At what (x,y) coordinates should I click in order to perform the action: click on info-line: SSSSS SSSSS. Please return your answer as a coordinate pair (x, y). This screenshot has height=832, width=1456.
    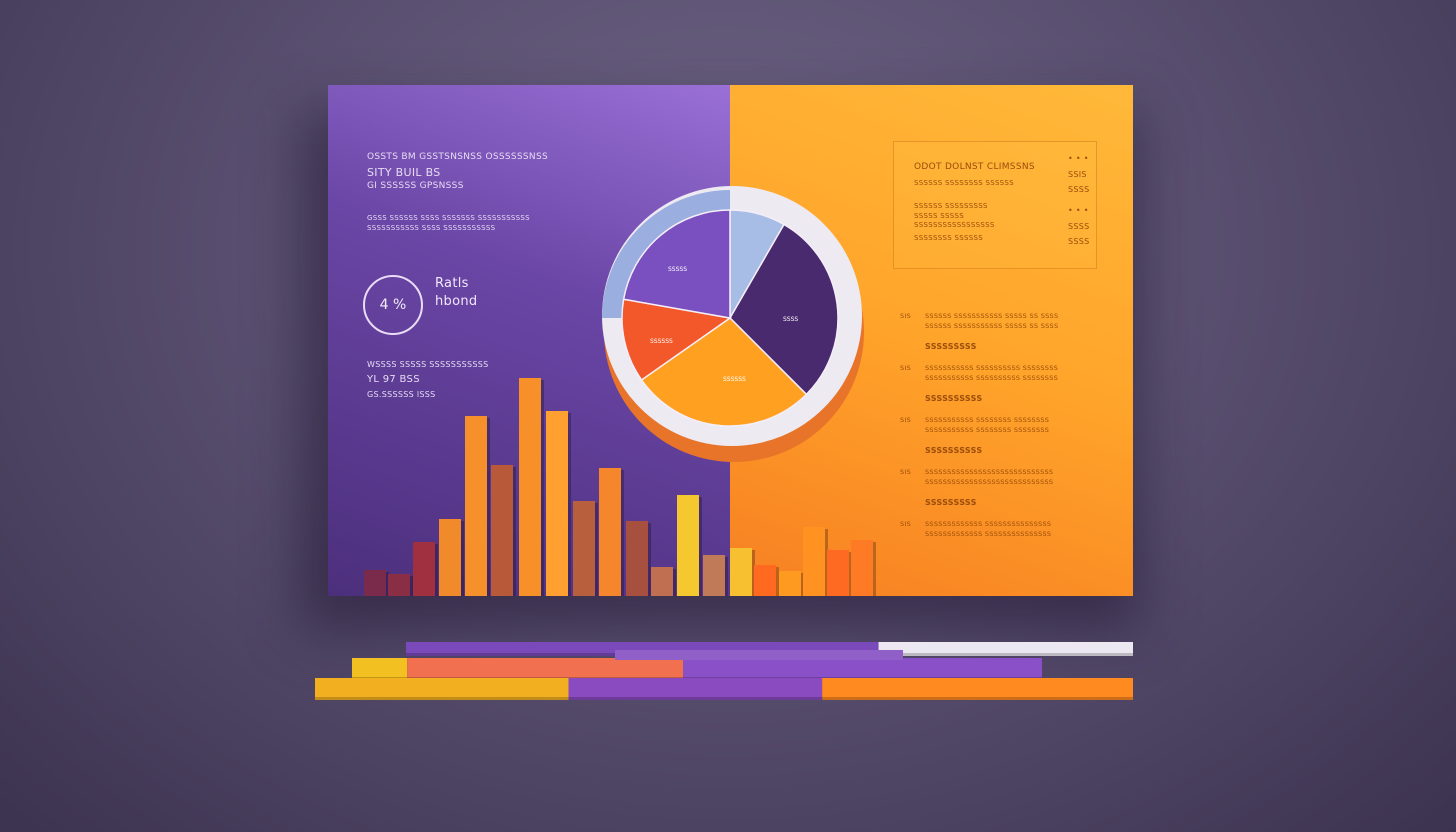
    Looking at the image, I should click on (939, 216).